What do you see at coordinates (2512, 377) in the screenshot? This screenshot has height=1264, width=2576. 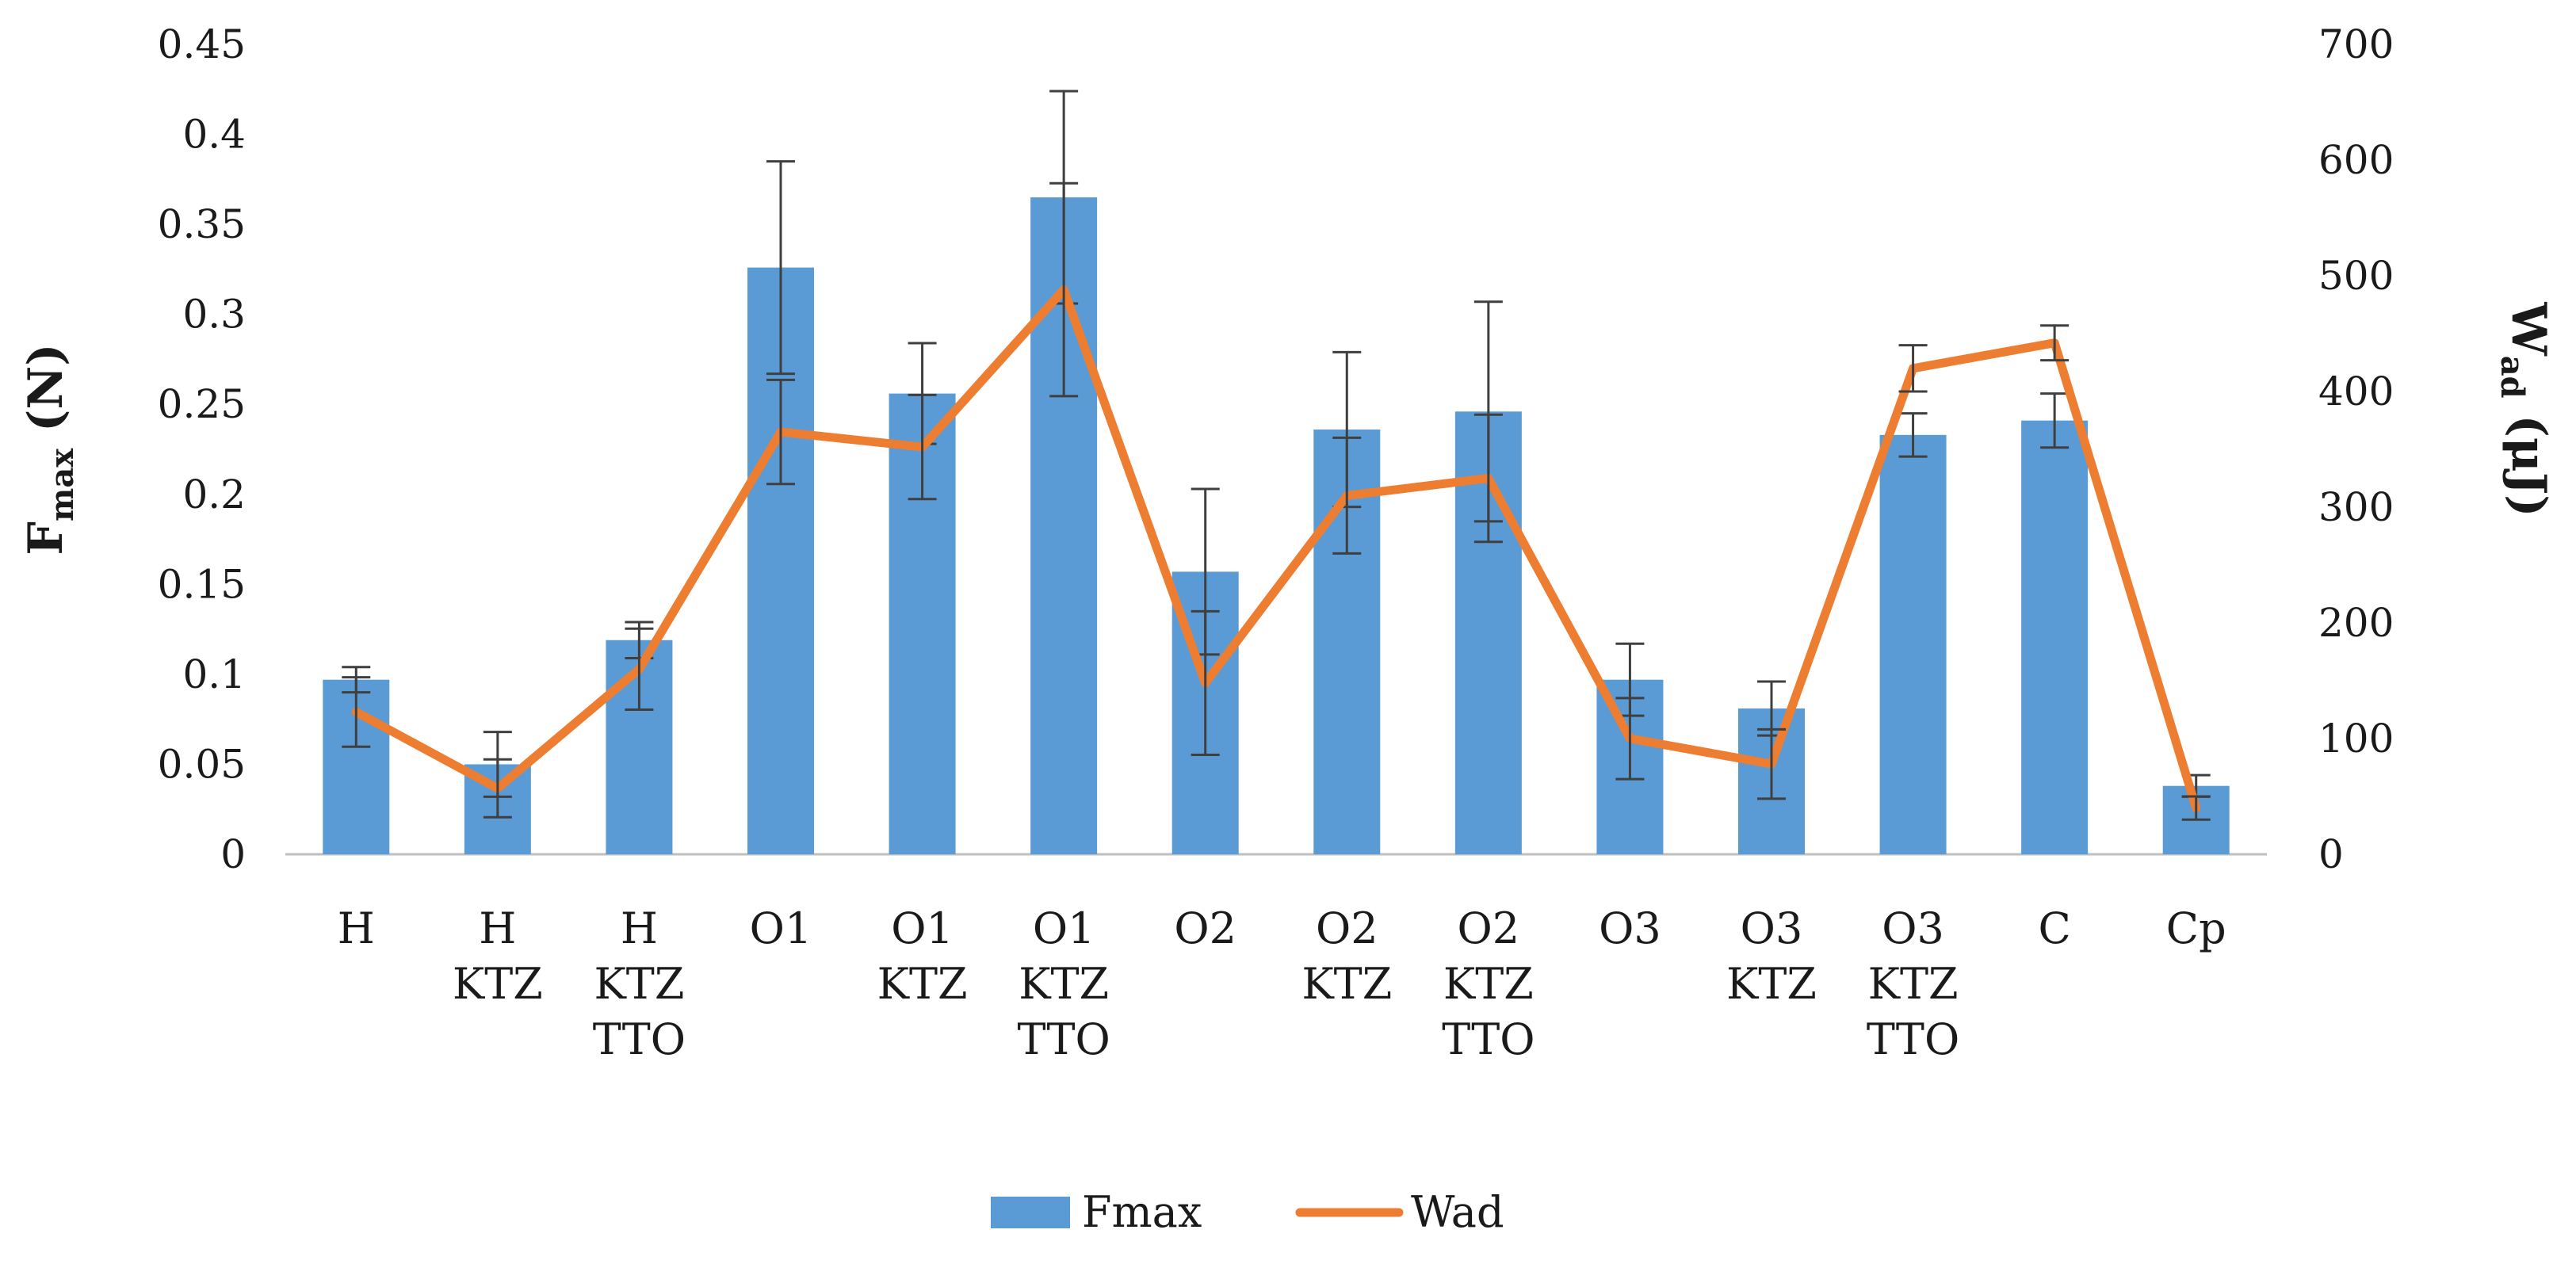 I see `y-right-title-sub: ad` at bounding box center [2512, 377].